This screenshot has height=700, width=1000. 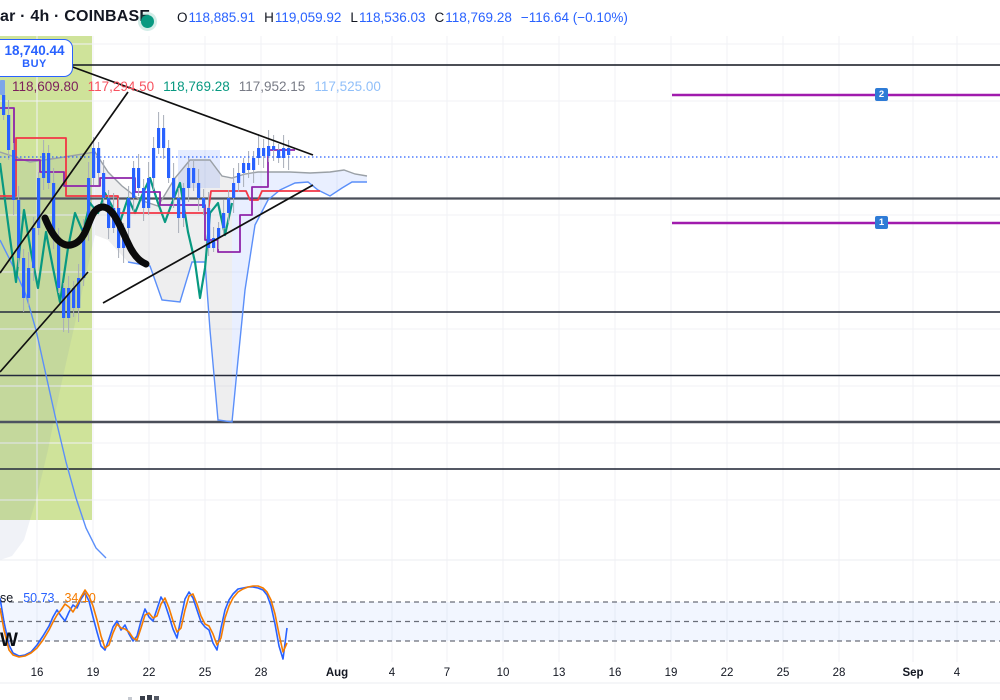 I want to click on conversion-line, so click(x=147, y=180).